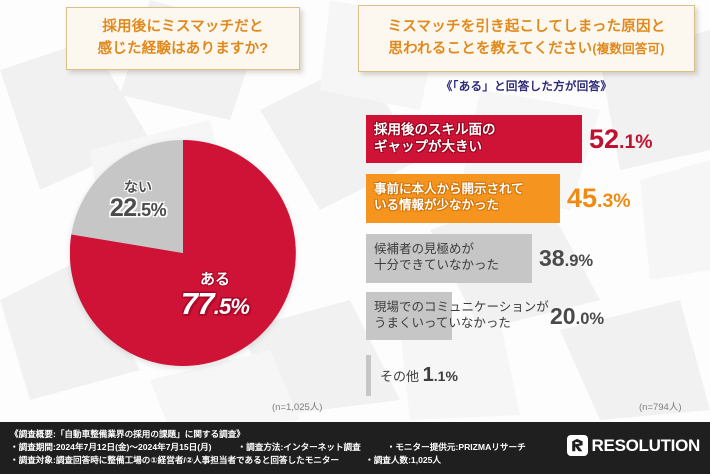 This screenshot has height=474, width=710. I want to click on bar-label-5: その他, so click(400, 376).